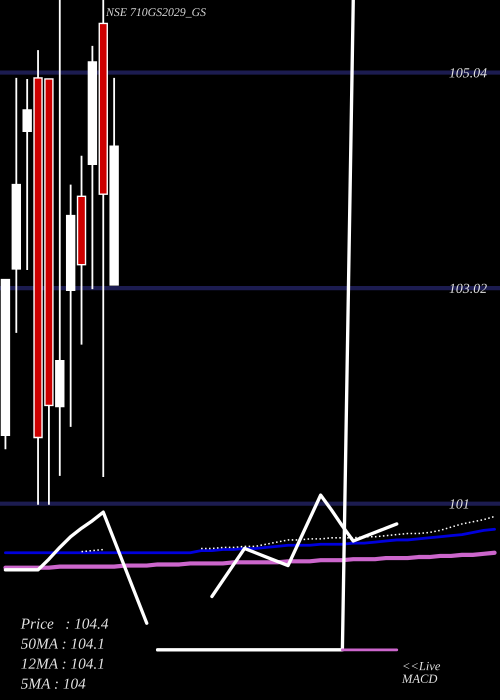  What do you see at coordinates (64, 623) in the screenshot?
I see `annotation: Price : 104.4` at bounding box center [64, 623].